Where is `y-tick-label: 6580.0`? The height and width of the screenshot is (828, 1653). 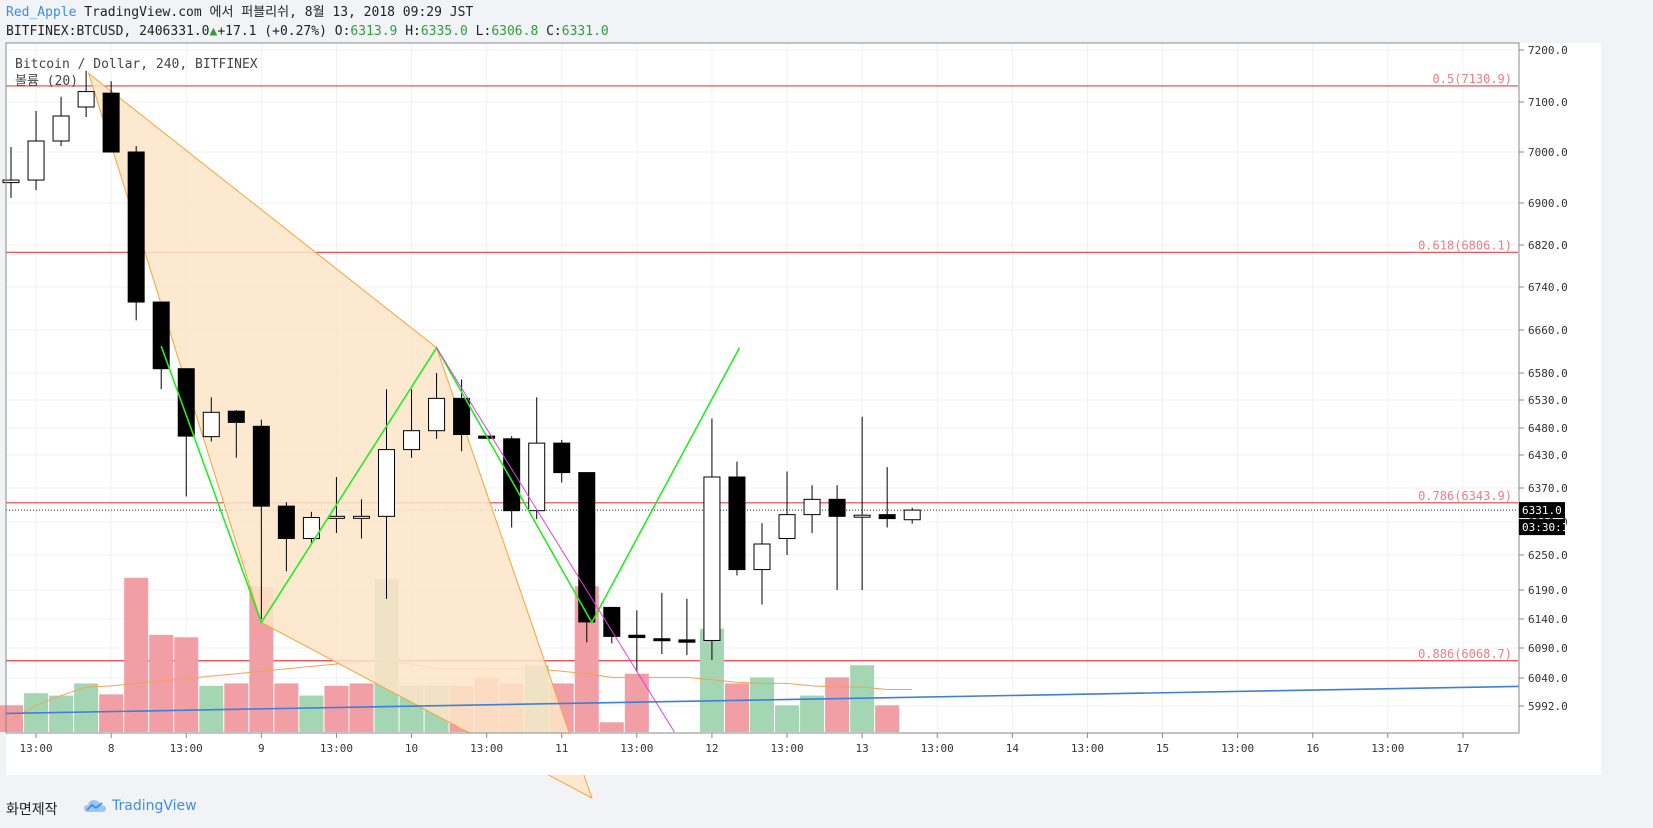 y-tick-label: 6580.0 is located at coordinates (1548, 373).